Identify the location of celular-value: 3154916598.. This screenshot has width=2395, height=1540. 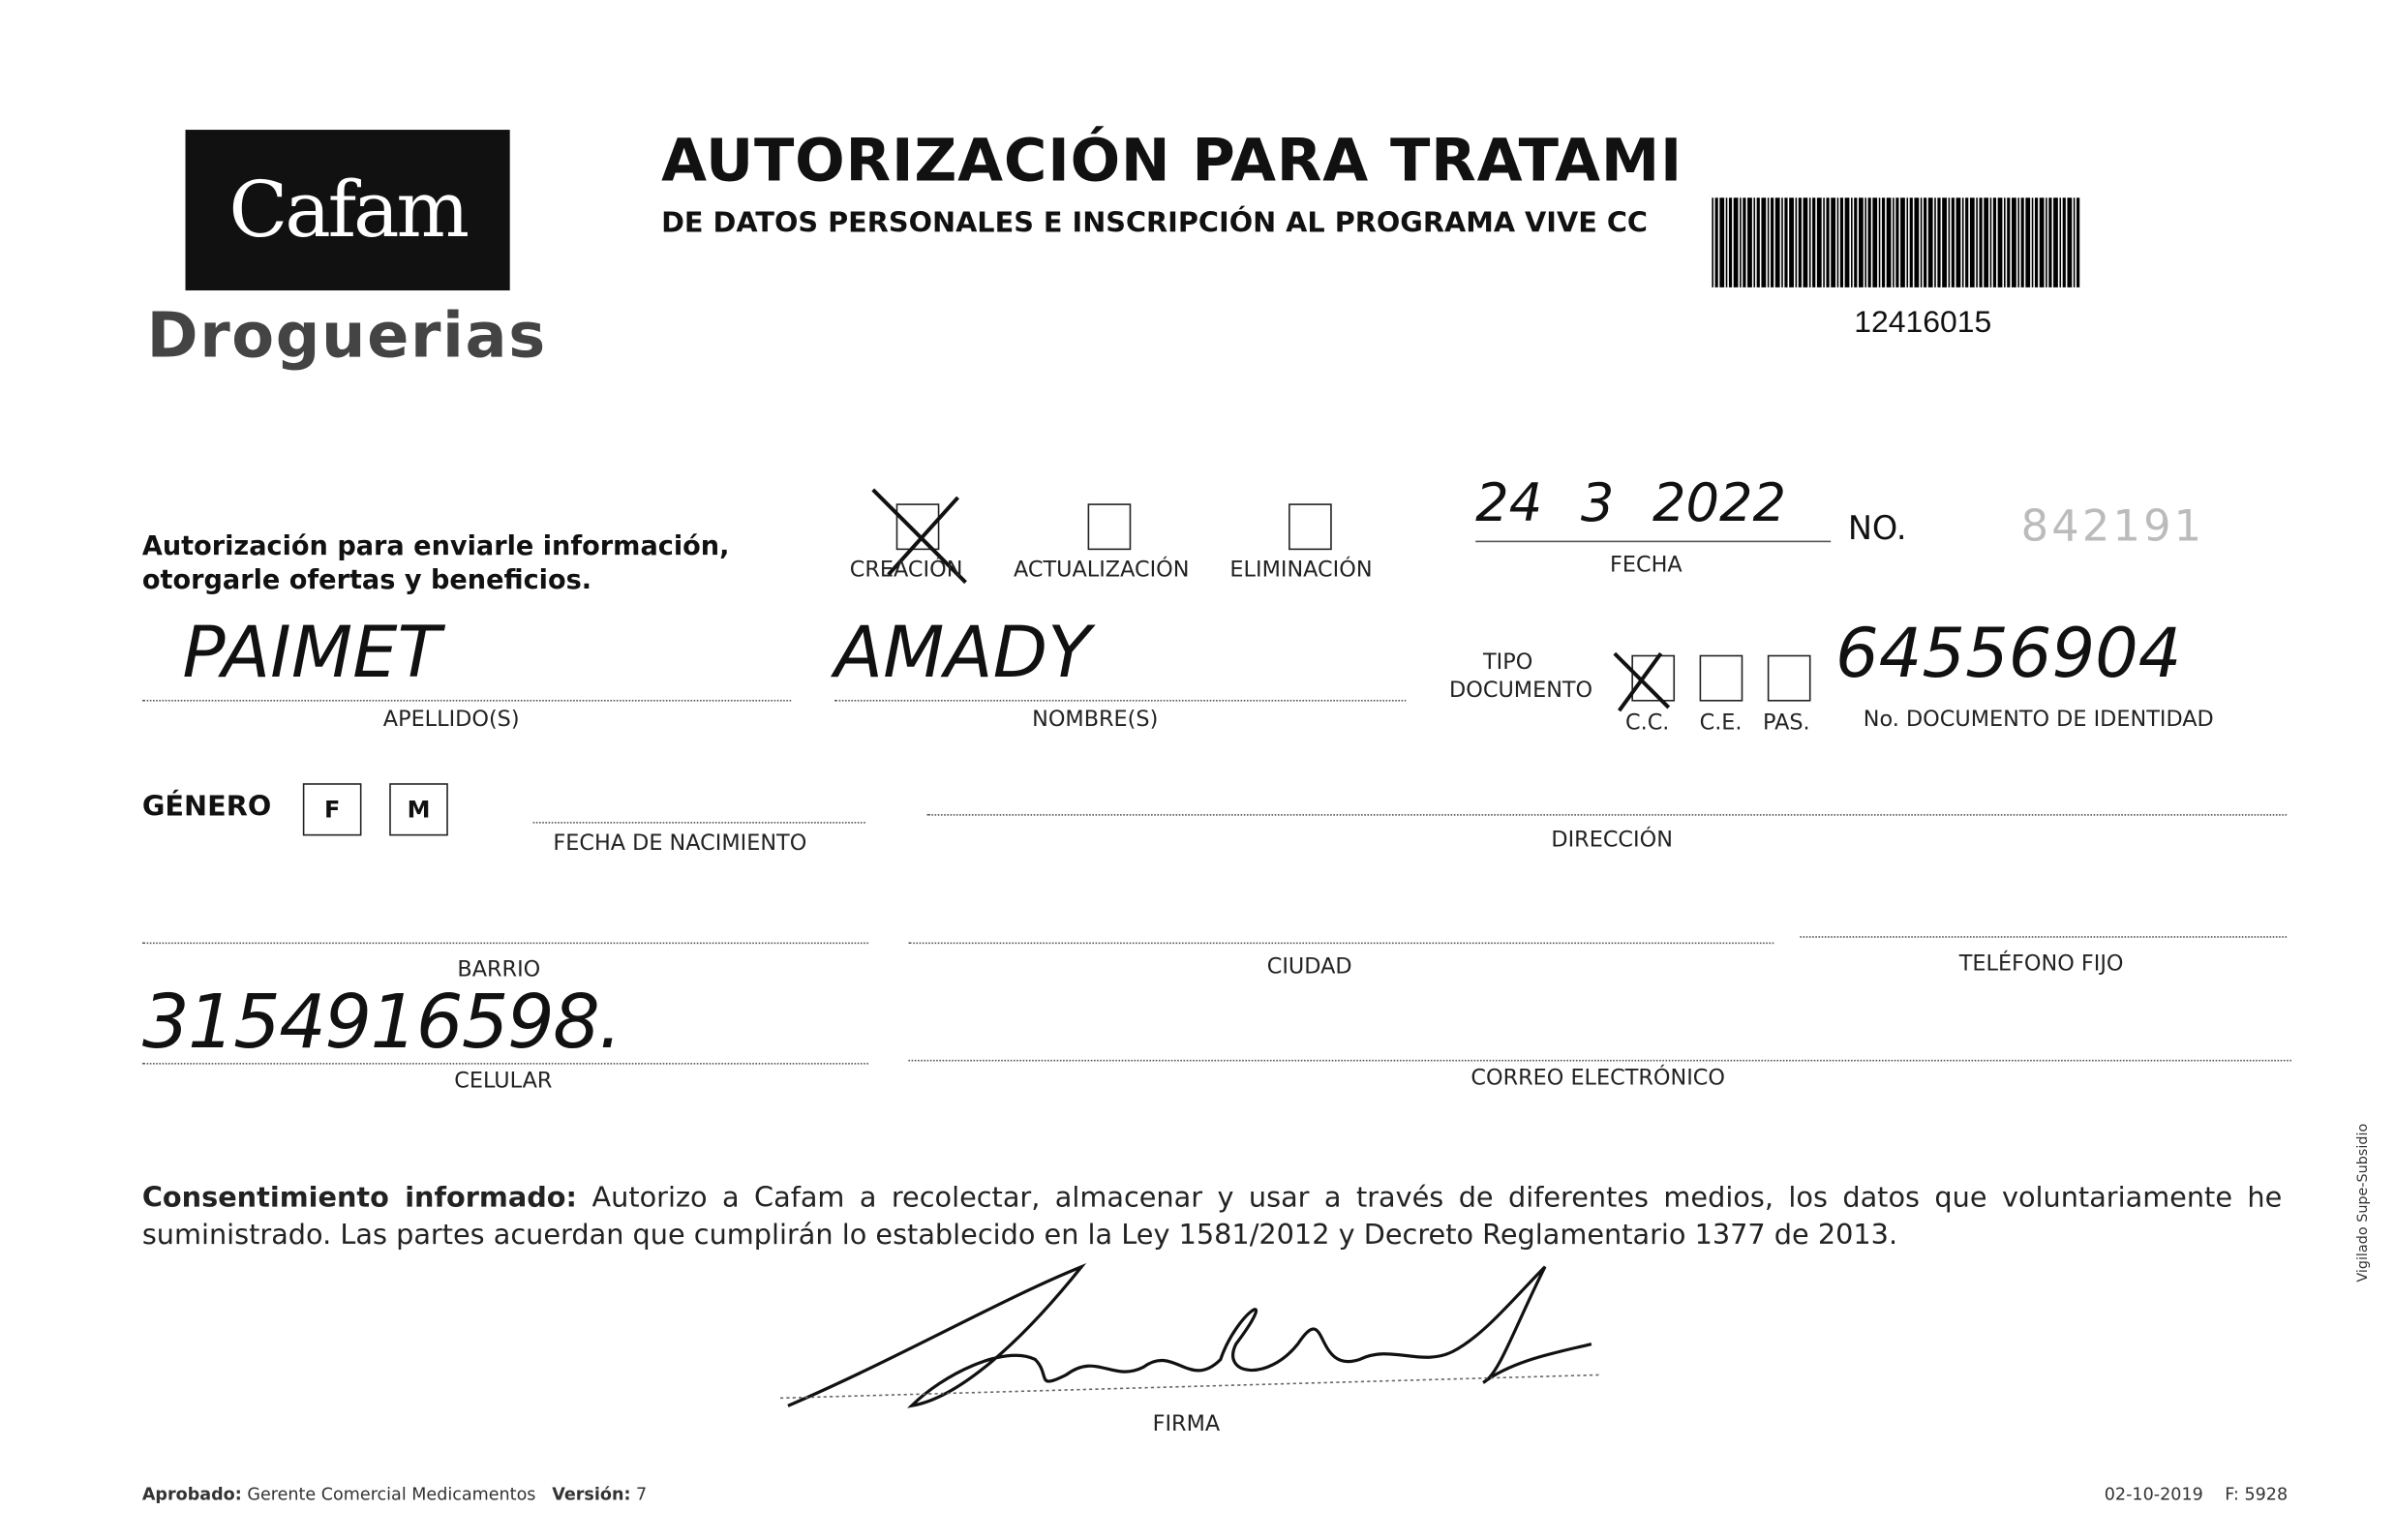
(381, 1023).